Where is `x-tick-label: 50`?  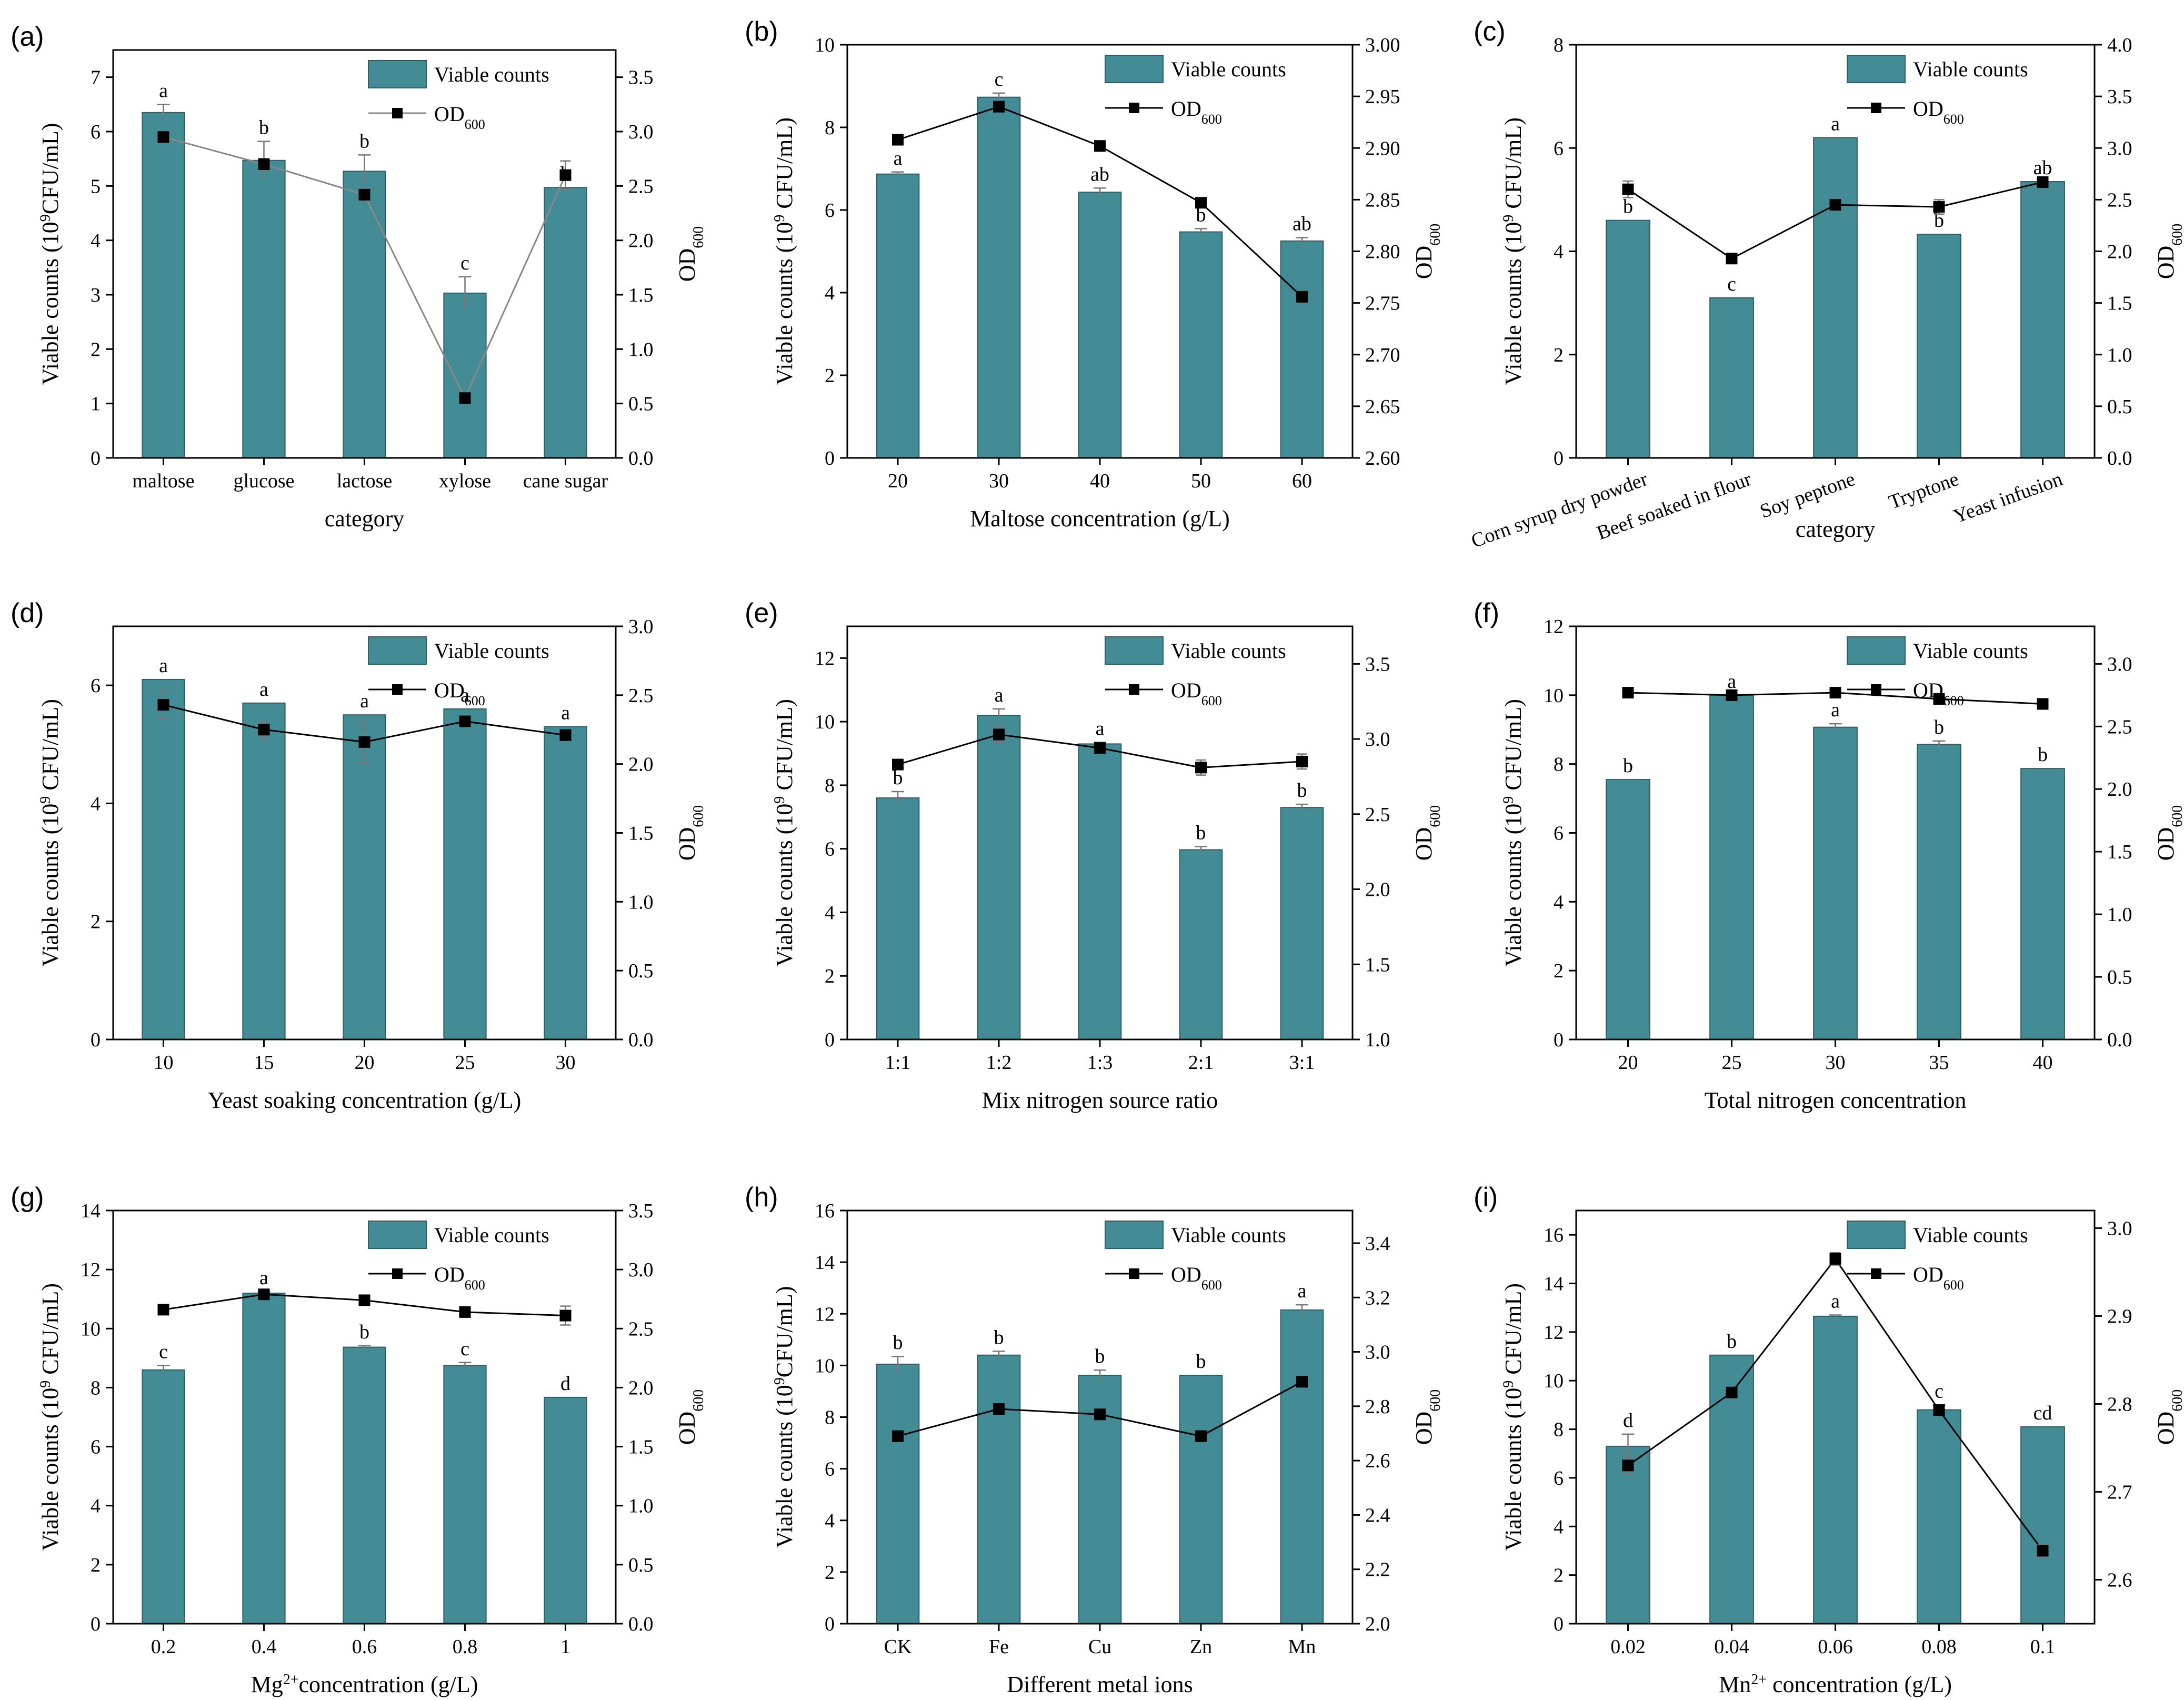
x-tick-label: 50 is located at coordinates (1201, 481).